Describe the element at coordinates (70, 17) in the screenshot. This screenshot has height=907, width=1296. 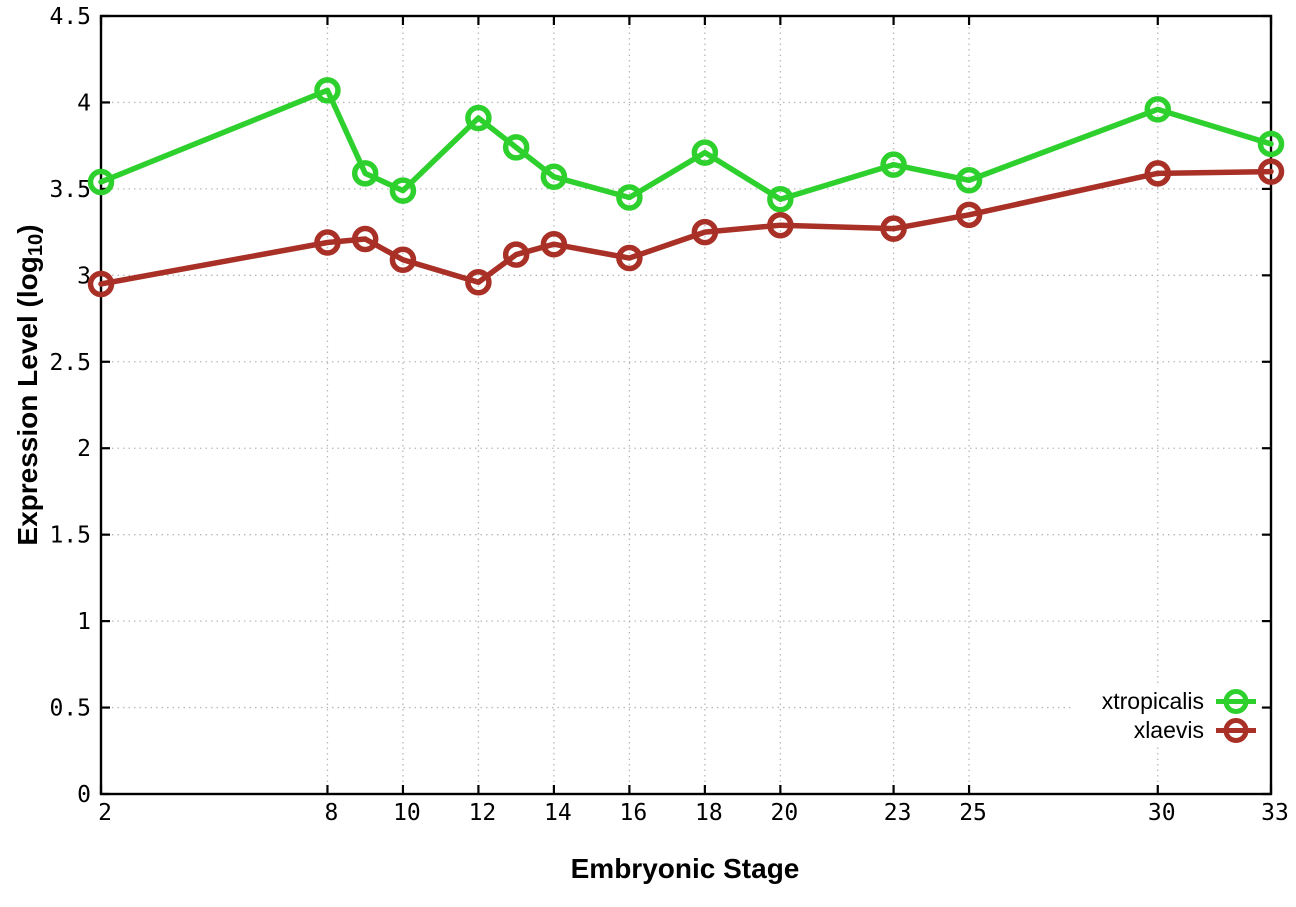
I see `y-tick-label: 4.5` at that location.